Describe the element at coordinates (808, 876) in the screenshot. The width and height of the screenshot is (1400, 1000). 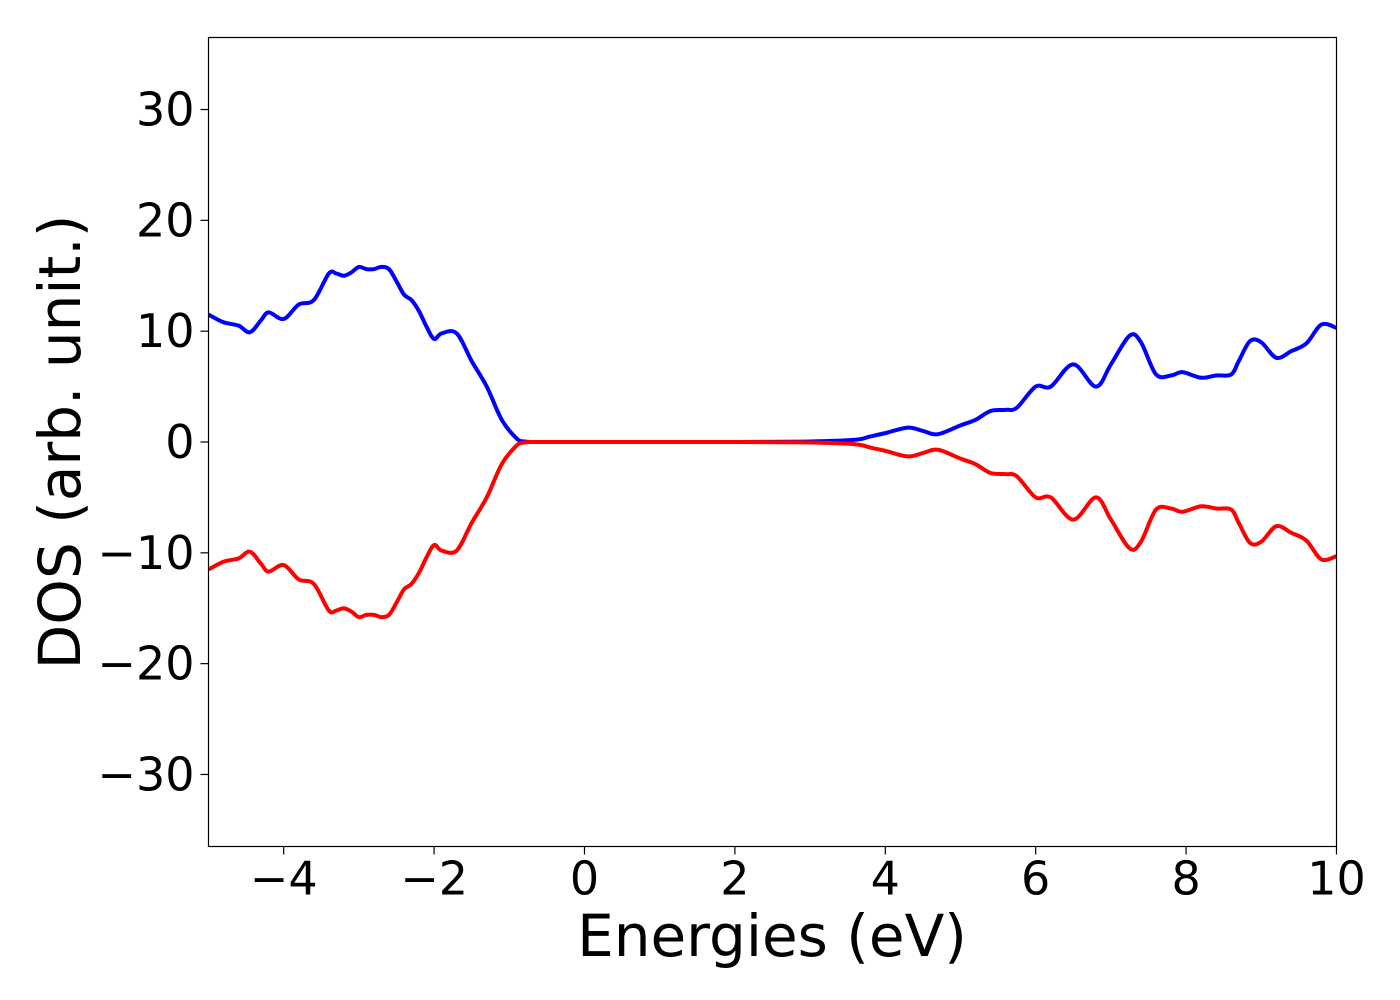
I see `x-axis-ticks: −4 −2 0 2 4 6 8 10` at that location.